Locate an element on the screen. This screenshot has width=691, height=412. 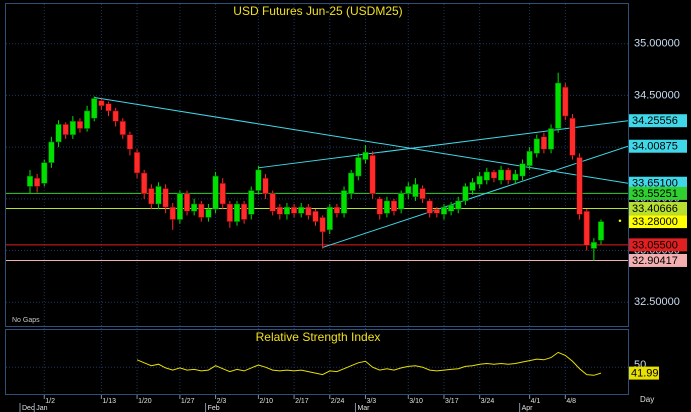
x-tick-label: 3/3 is located at coordinates (371, 401).